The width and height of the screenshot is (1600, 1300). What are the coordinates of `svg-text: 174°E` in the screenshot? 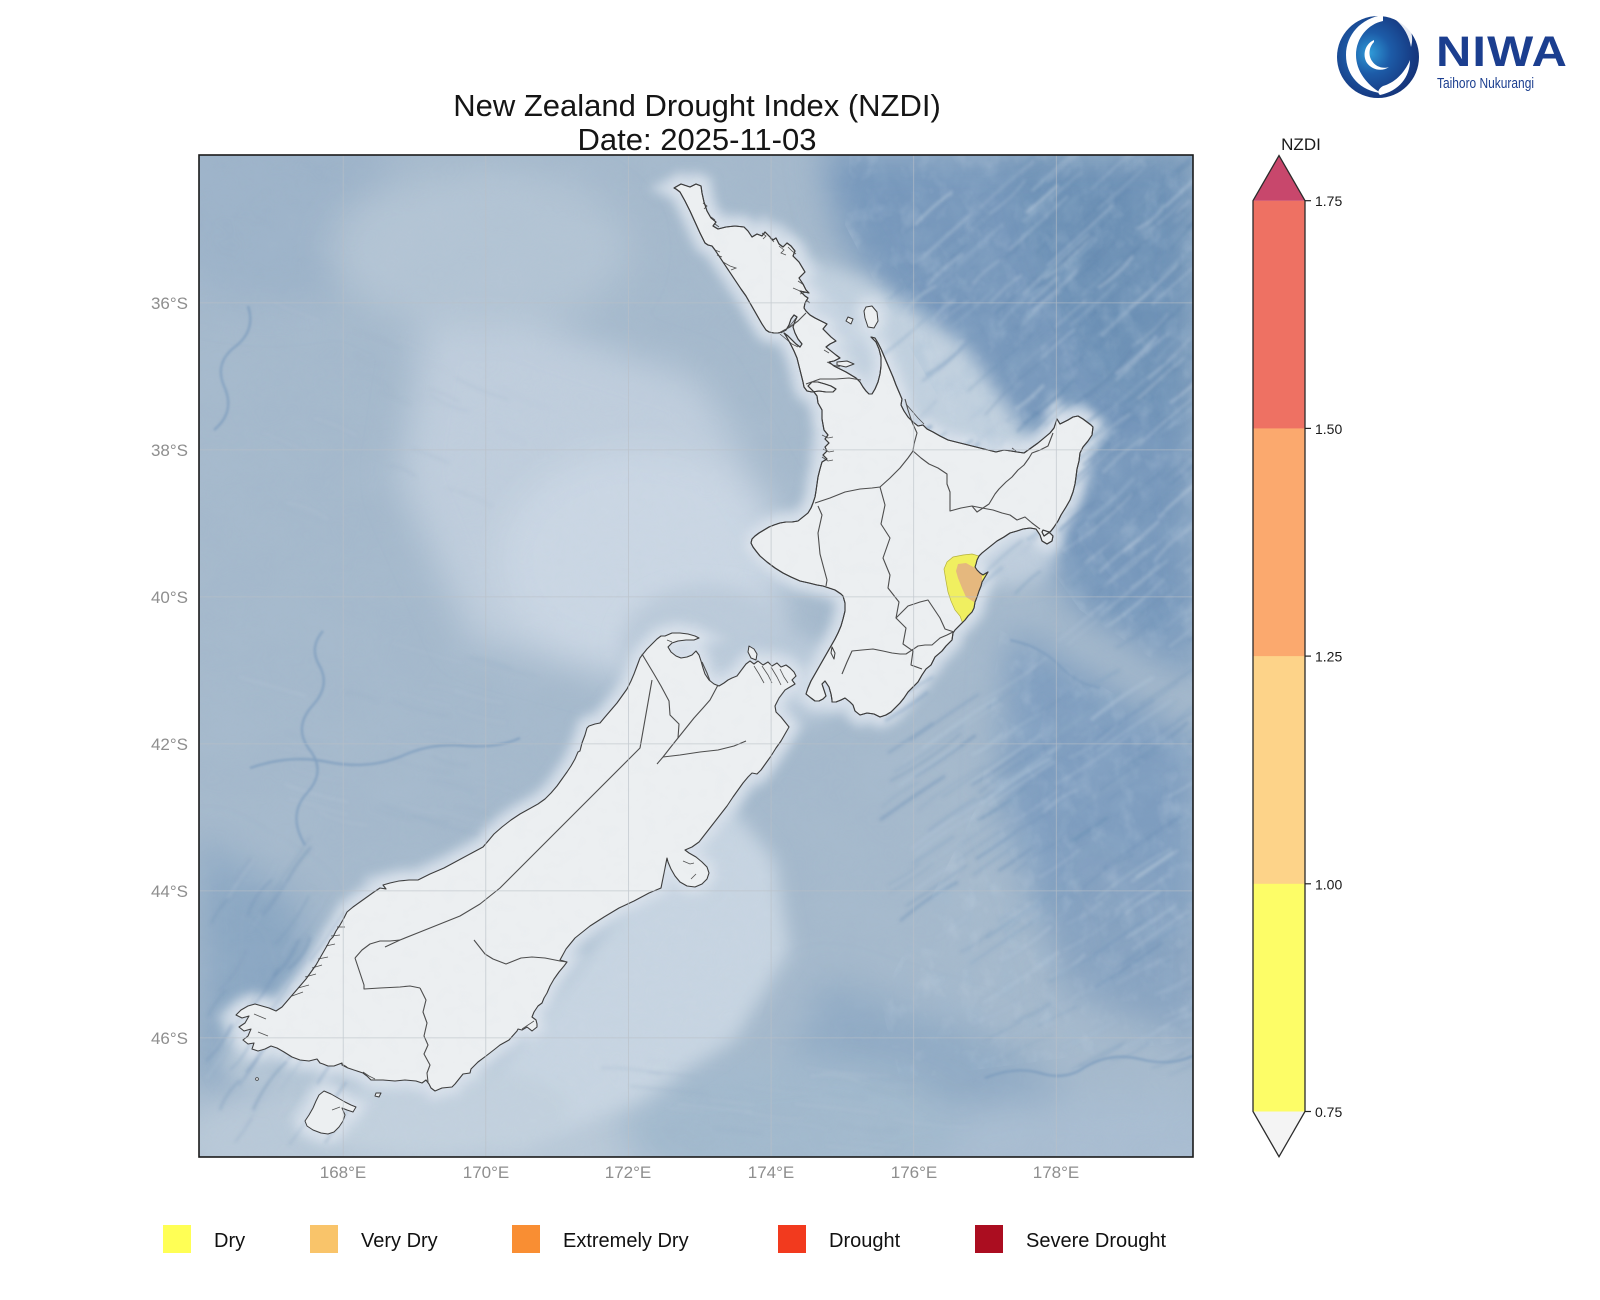 It's located at (771, 1172).